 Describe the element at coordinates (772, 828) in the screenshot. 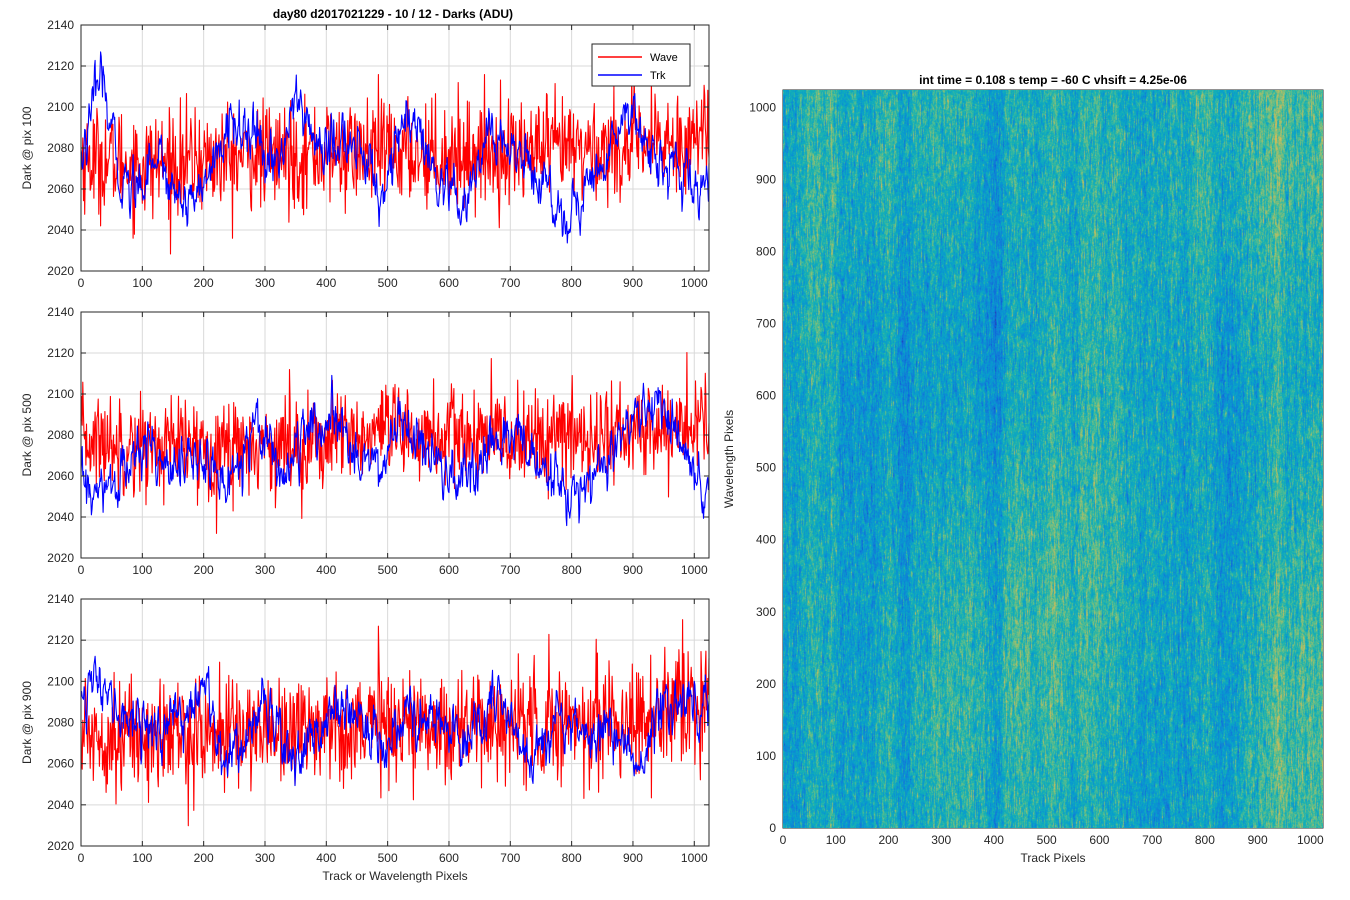

I see `y-tick-label: 0` at that location.